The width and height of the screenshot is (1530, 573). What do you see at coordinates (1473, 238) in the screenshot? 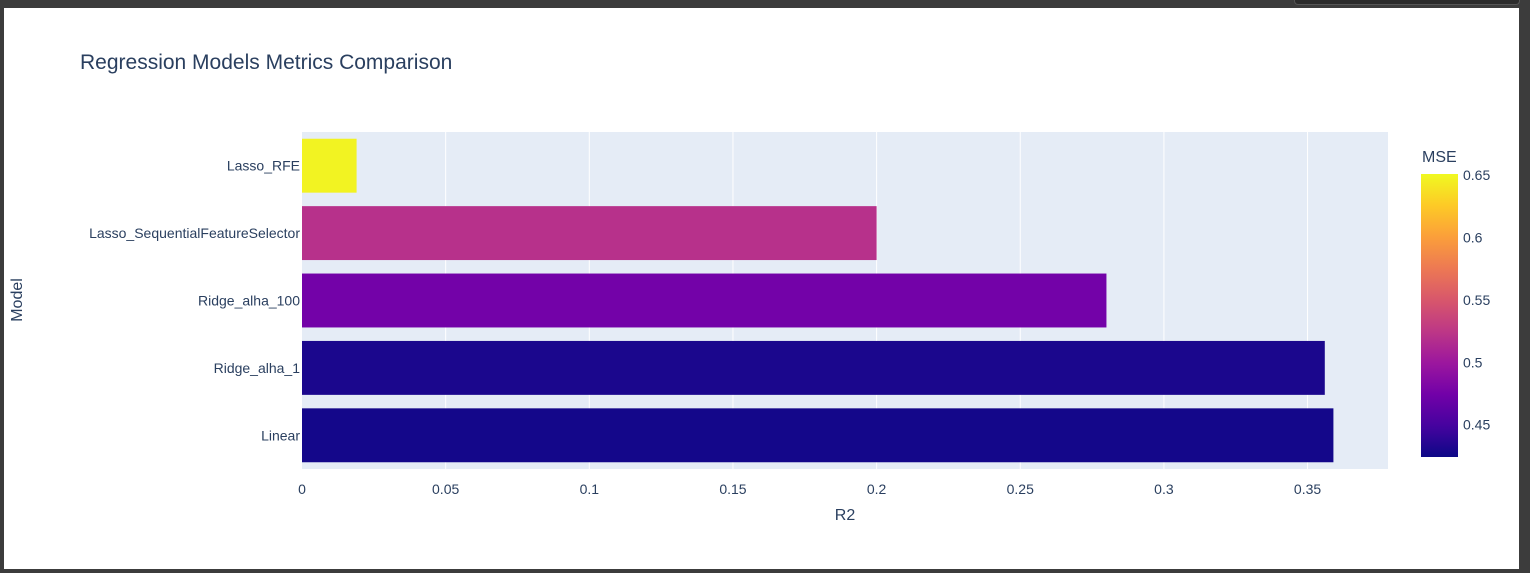
I see `colorbar-tick-label: 0.6` at bounding box center [1473, 238].